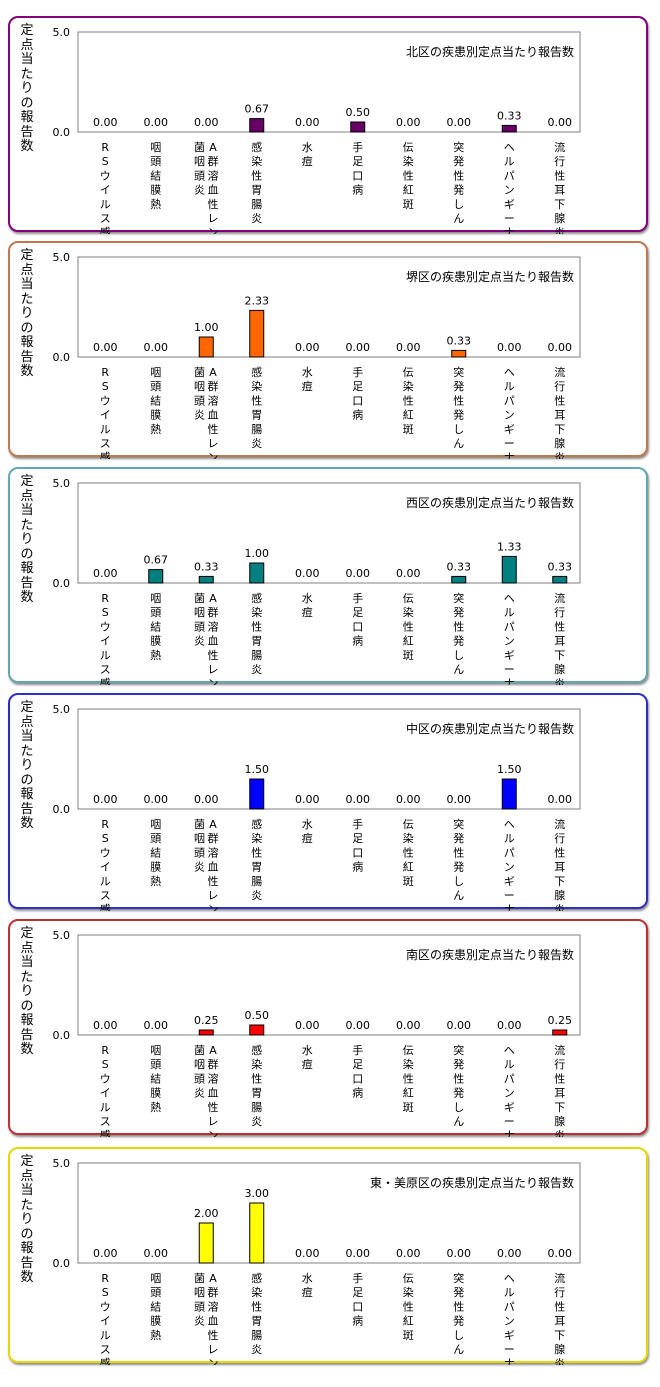 The height and width of the screenshot is (1387, 660). Describe the element at coordinates (213, 1349) in the screenshot. I see `category-char: レ` at that location.